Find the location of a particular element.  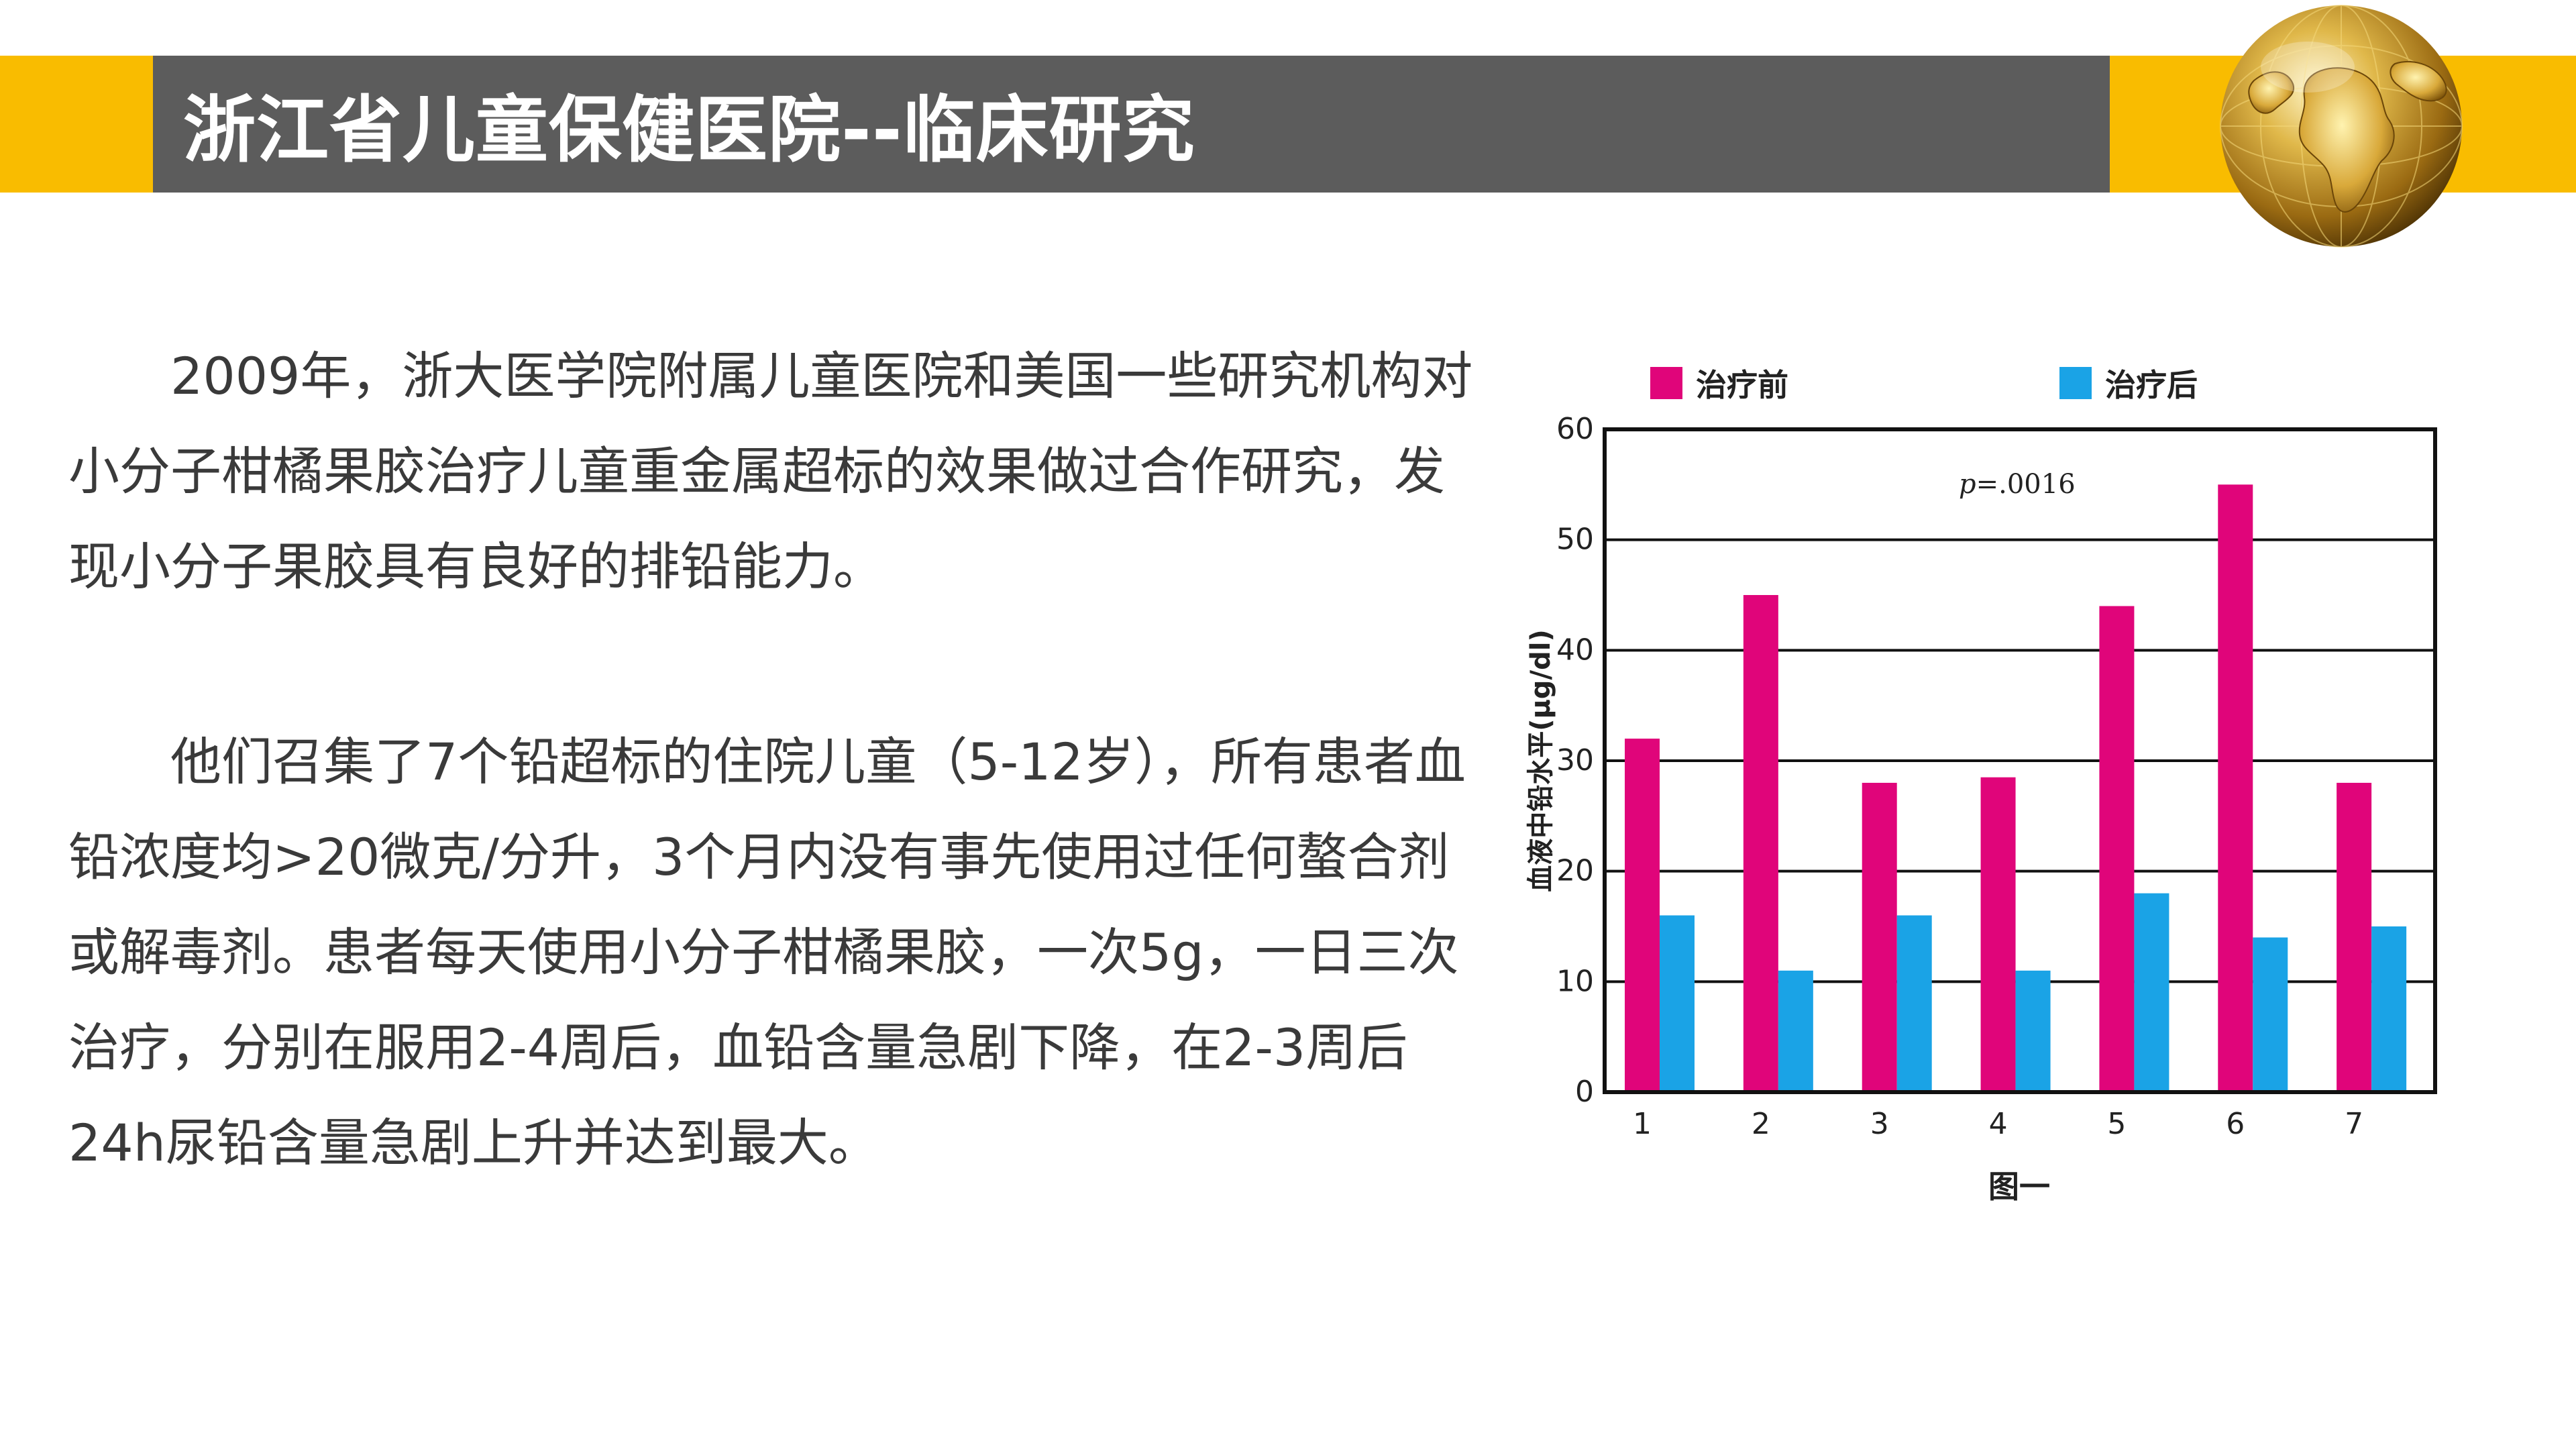

chart-gridlines is located at coordinates (2020, 760).